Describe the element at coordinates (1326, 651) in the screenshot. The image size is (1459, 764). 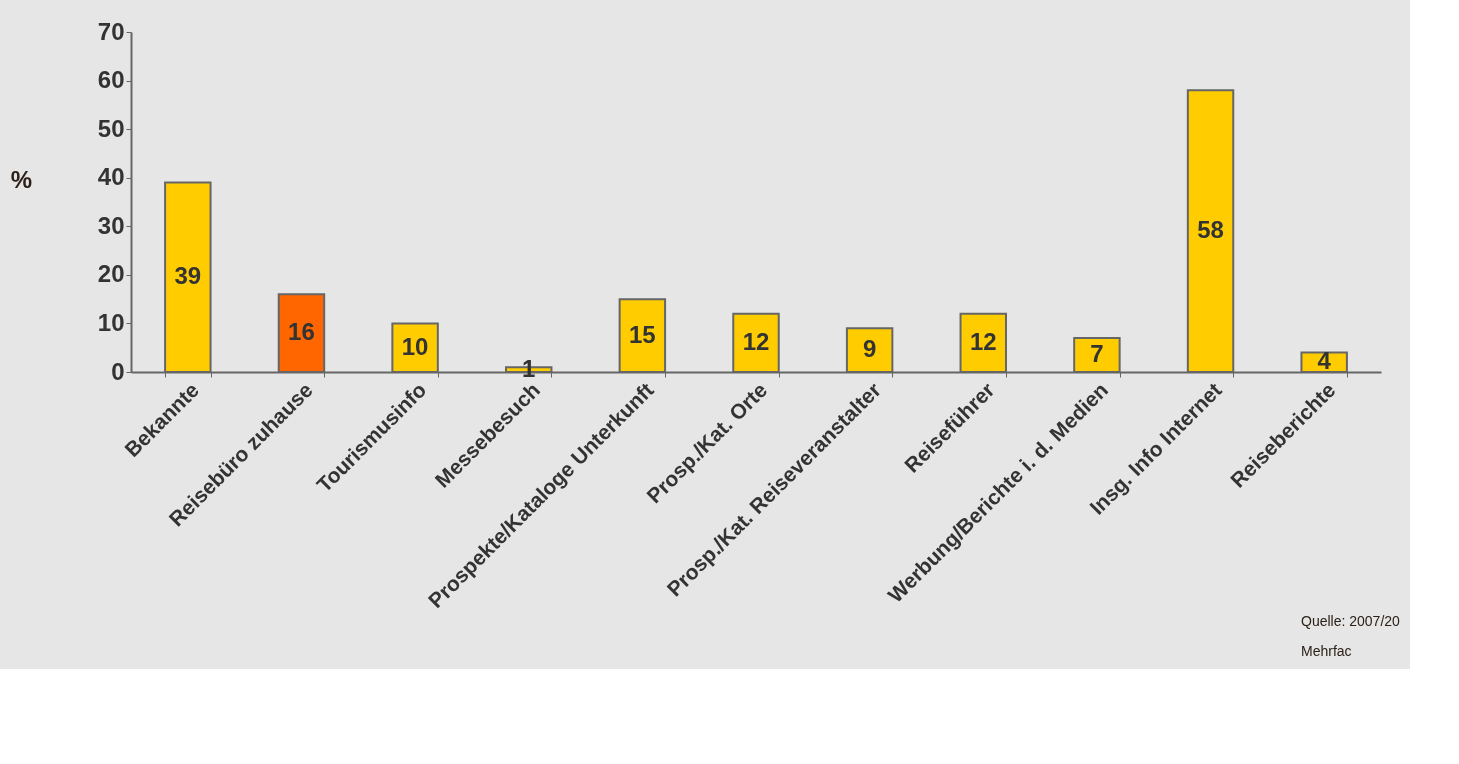
I see `text: Mehrfac` at that location.